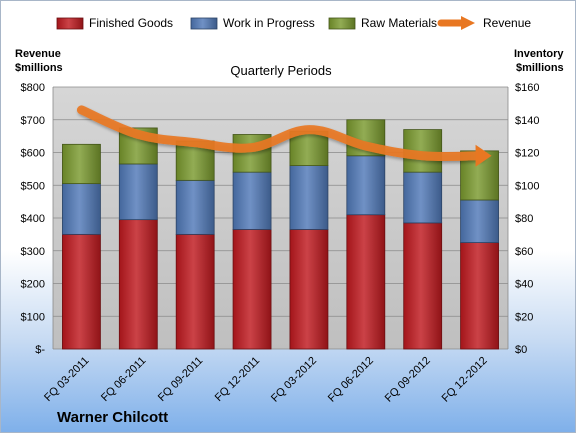 This screenshot has height=433, width=576. What do you see at coordinates (180, 379) in the screenshot?
I see `x-tick-label: FQ 09-2011` at bounding box center [180, 379].